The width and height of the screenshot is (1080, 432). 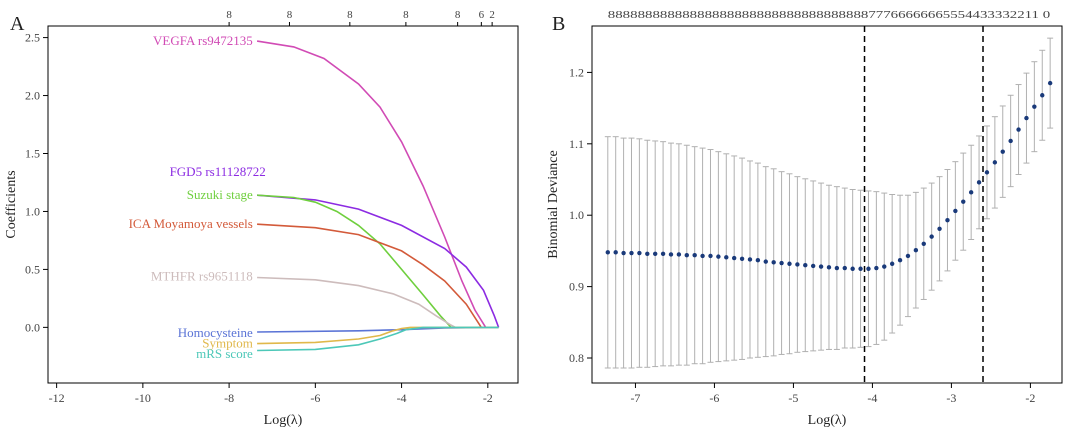 I want to click on y-tick-label: 0.9, so click(x=576, y=287).